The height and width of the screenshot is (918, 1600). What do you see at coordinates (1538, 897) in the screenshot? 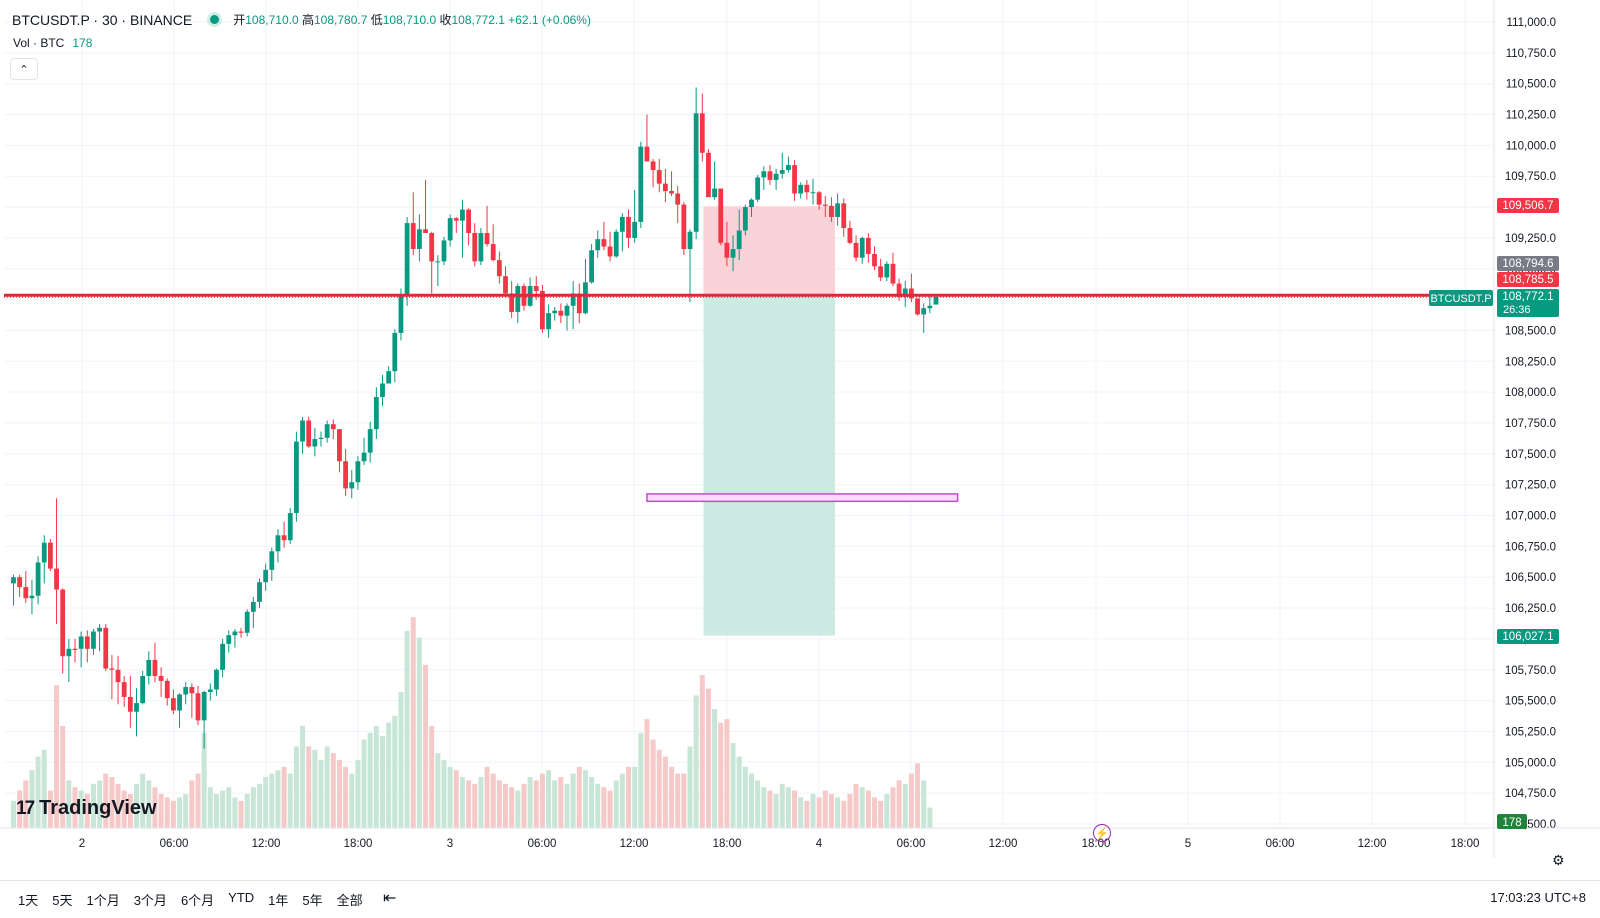
I see `utc-clock: 17:03:23 UTC+8` at bounding box center [1538, 897].